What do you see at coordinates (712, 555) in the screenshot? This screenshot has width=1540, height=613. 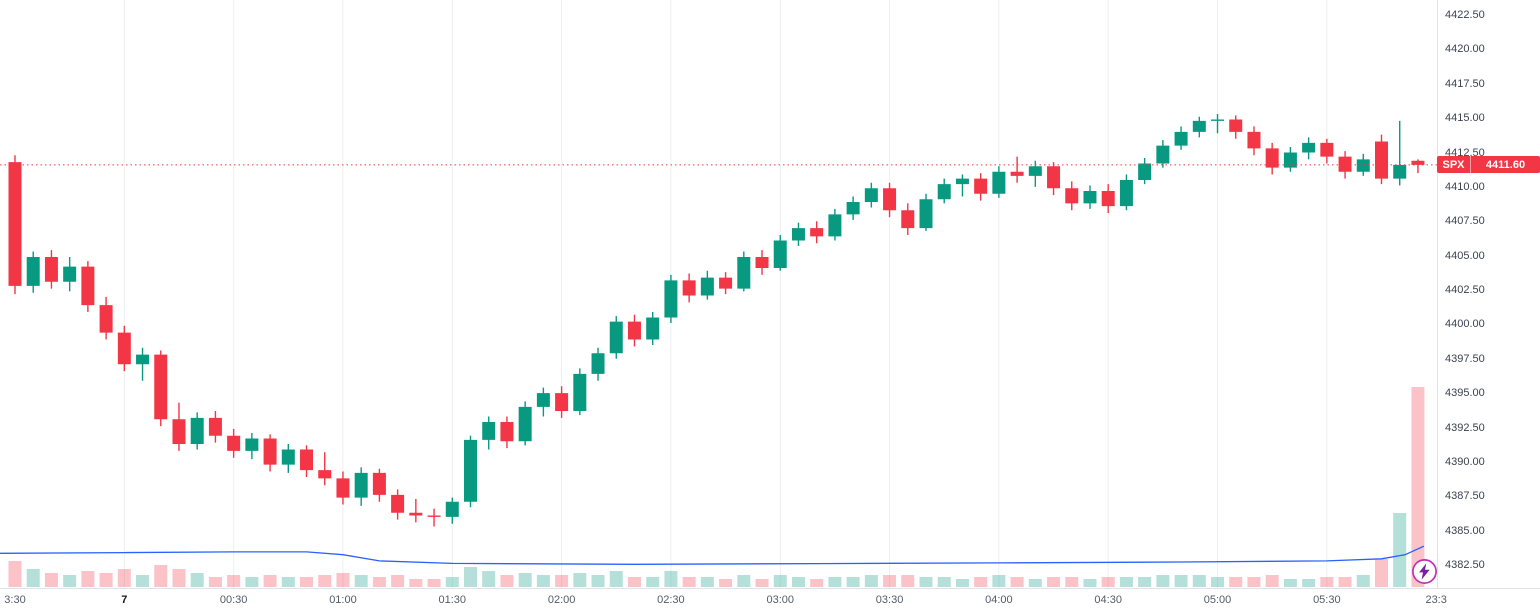 I see `overlay-indicator-line` at bounding box center [712, 555].